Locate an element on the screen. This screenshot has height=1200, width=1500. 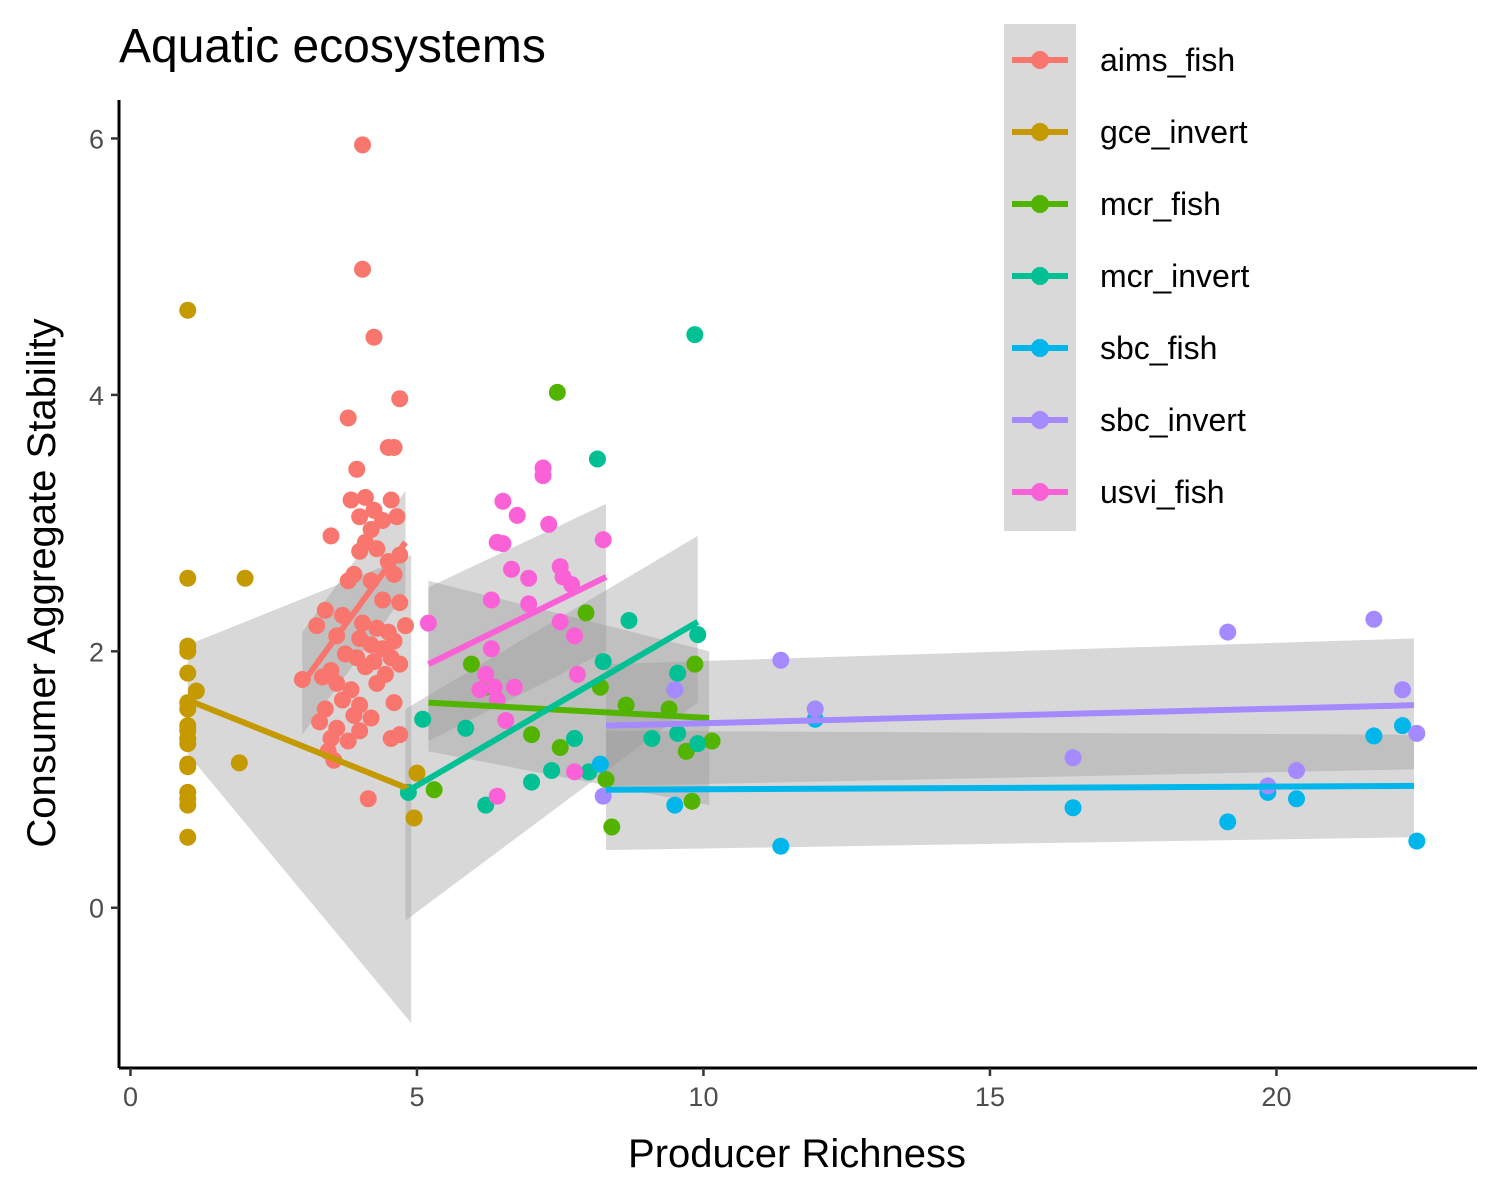
legend-label-mcr_invert: mcr_invert is located at coordinates (1174, 276).